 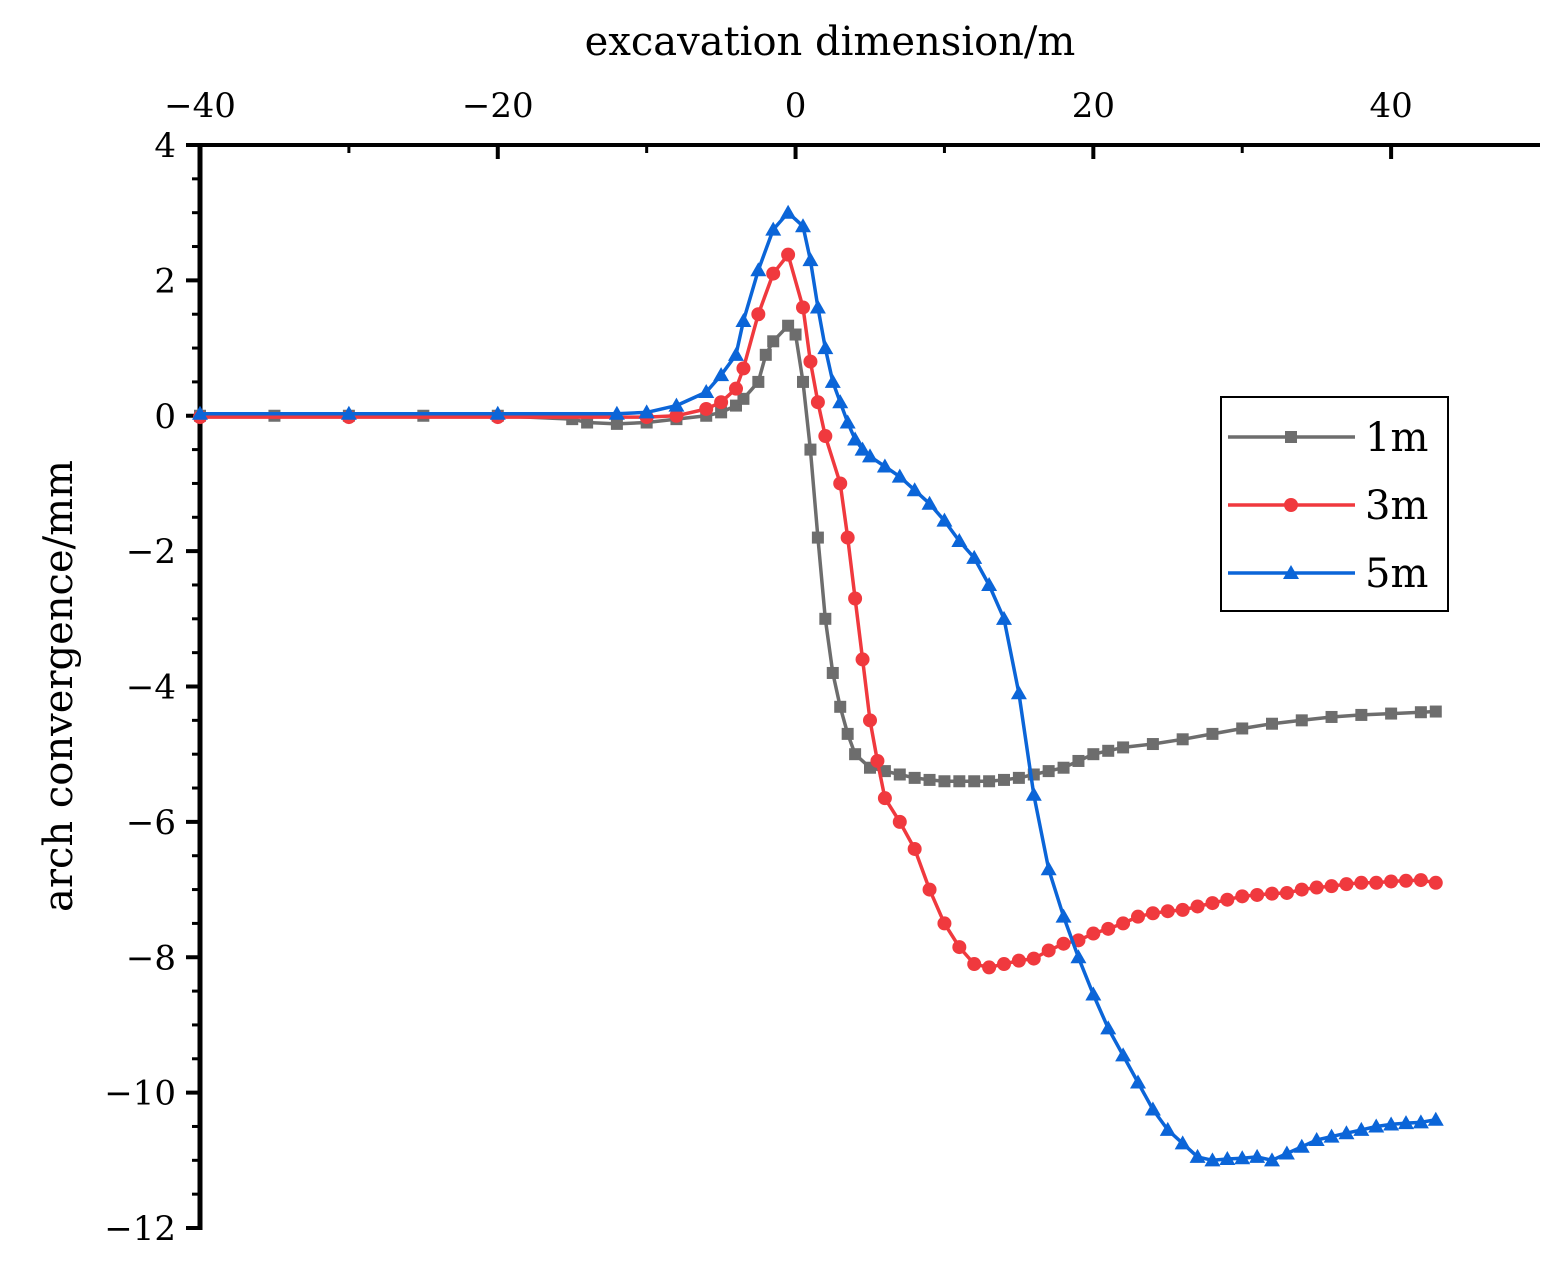 What do you see at coordinates (1291, 572) in the screenshot?
I see `legend-marker-5m` at bounding box center [1291, 572].